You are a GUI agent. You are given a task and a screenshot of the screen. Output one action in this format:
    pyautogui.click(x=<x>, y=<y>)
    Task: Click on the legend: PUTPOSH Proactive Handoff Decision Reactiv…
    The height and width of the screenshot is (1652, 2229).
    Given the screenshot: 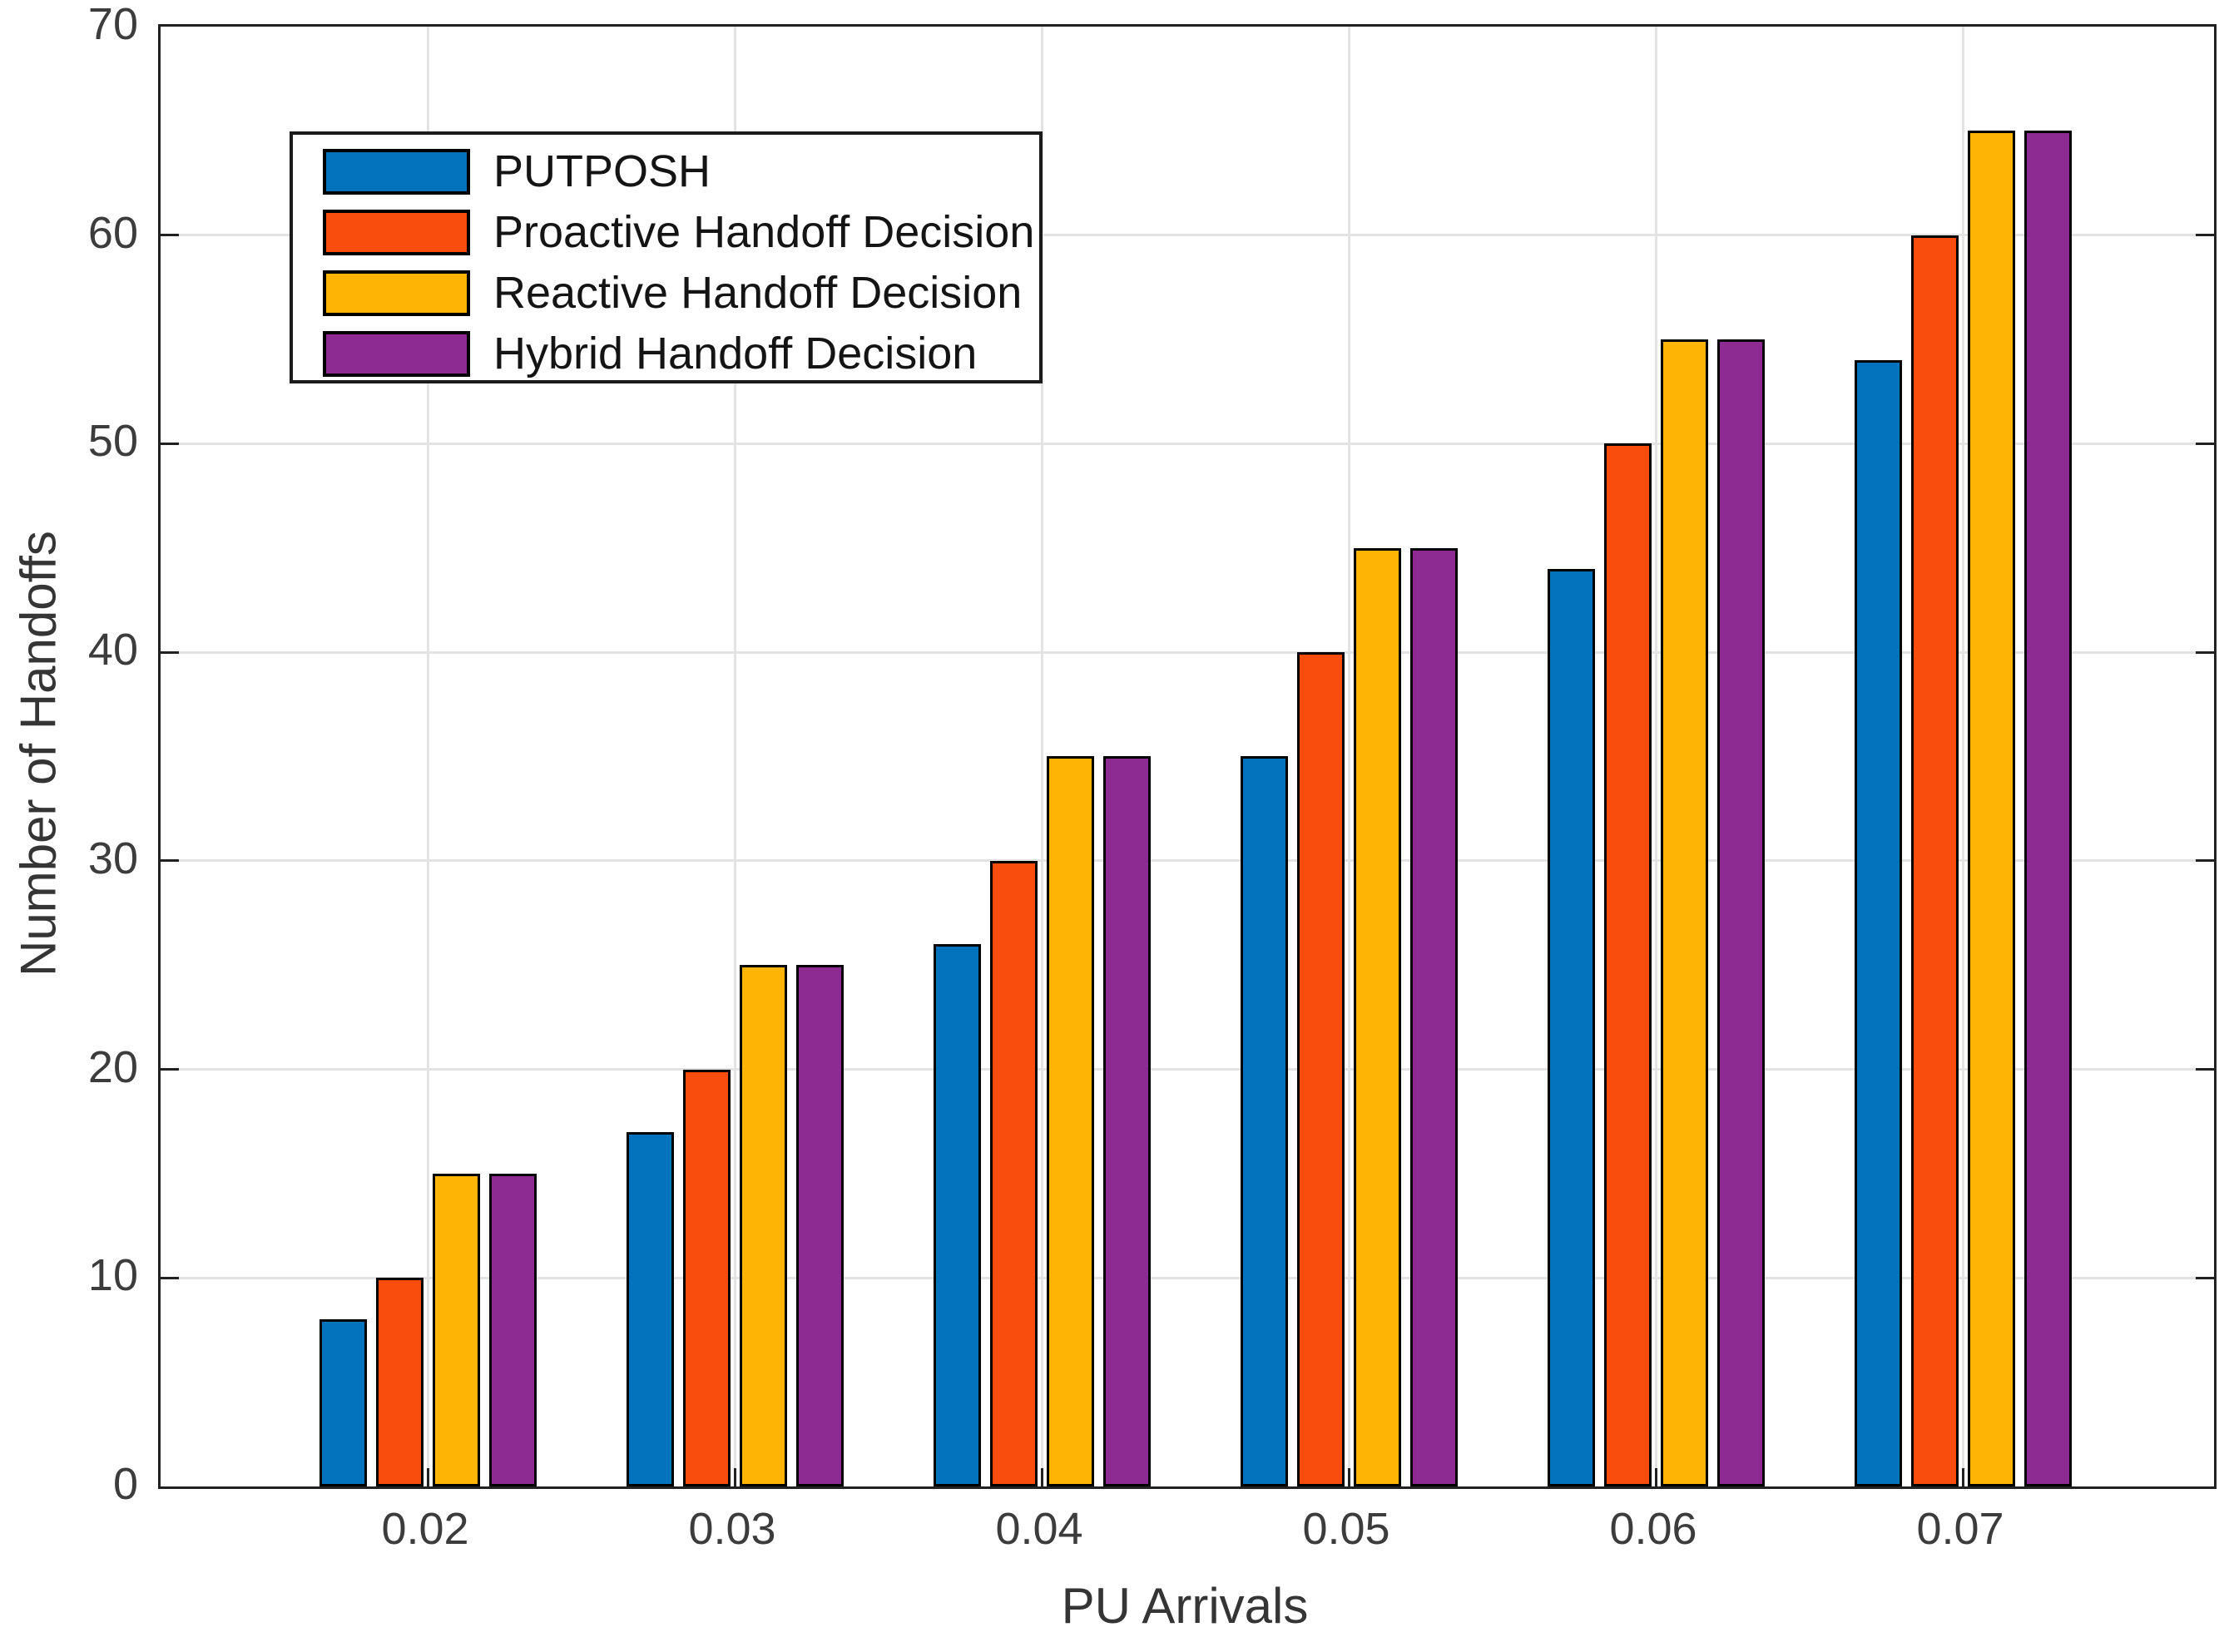 What is the action you would take?
    pyautogui.click(x=666, y=257)
    